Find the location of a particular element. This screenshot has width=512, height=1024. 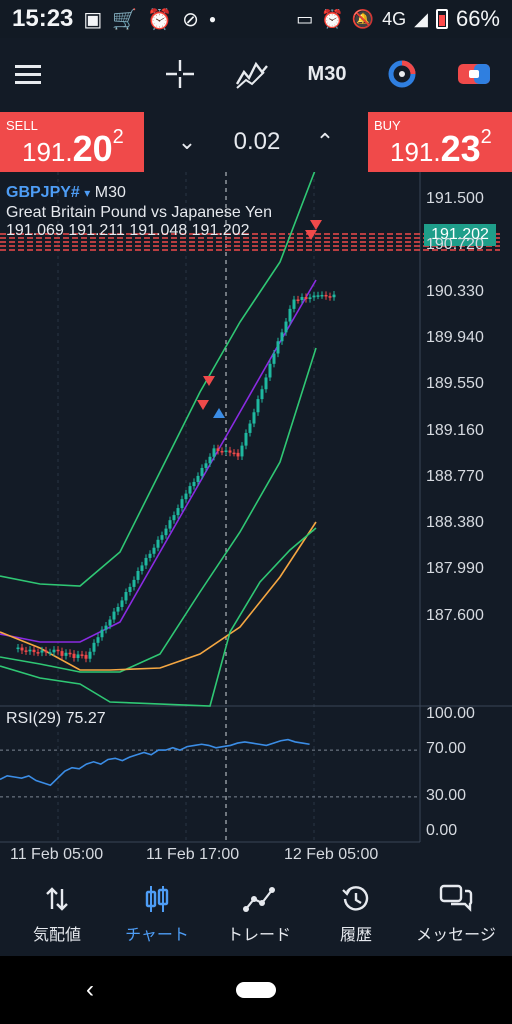

time-axis-label: 12 Feb 05:00 is located at coordinates (331, 854).